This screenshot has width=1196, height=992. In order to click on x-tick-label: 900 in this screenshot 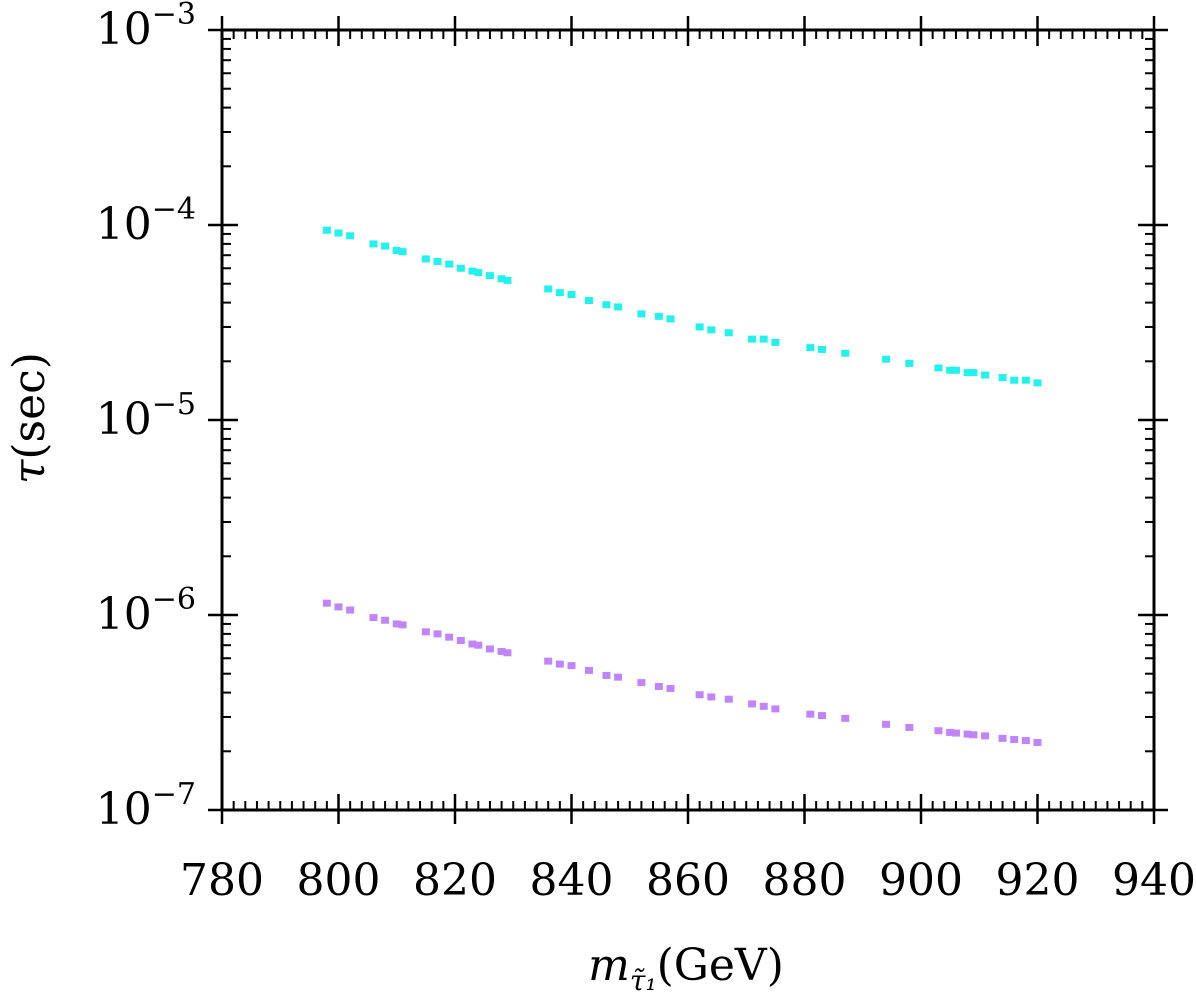, I will do `click(921, 880)`.